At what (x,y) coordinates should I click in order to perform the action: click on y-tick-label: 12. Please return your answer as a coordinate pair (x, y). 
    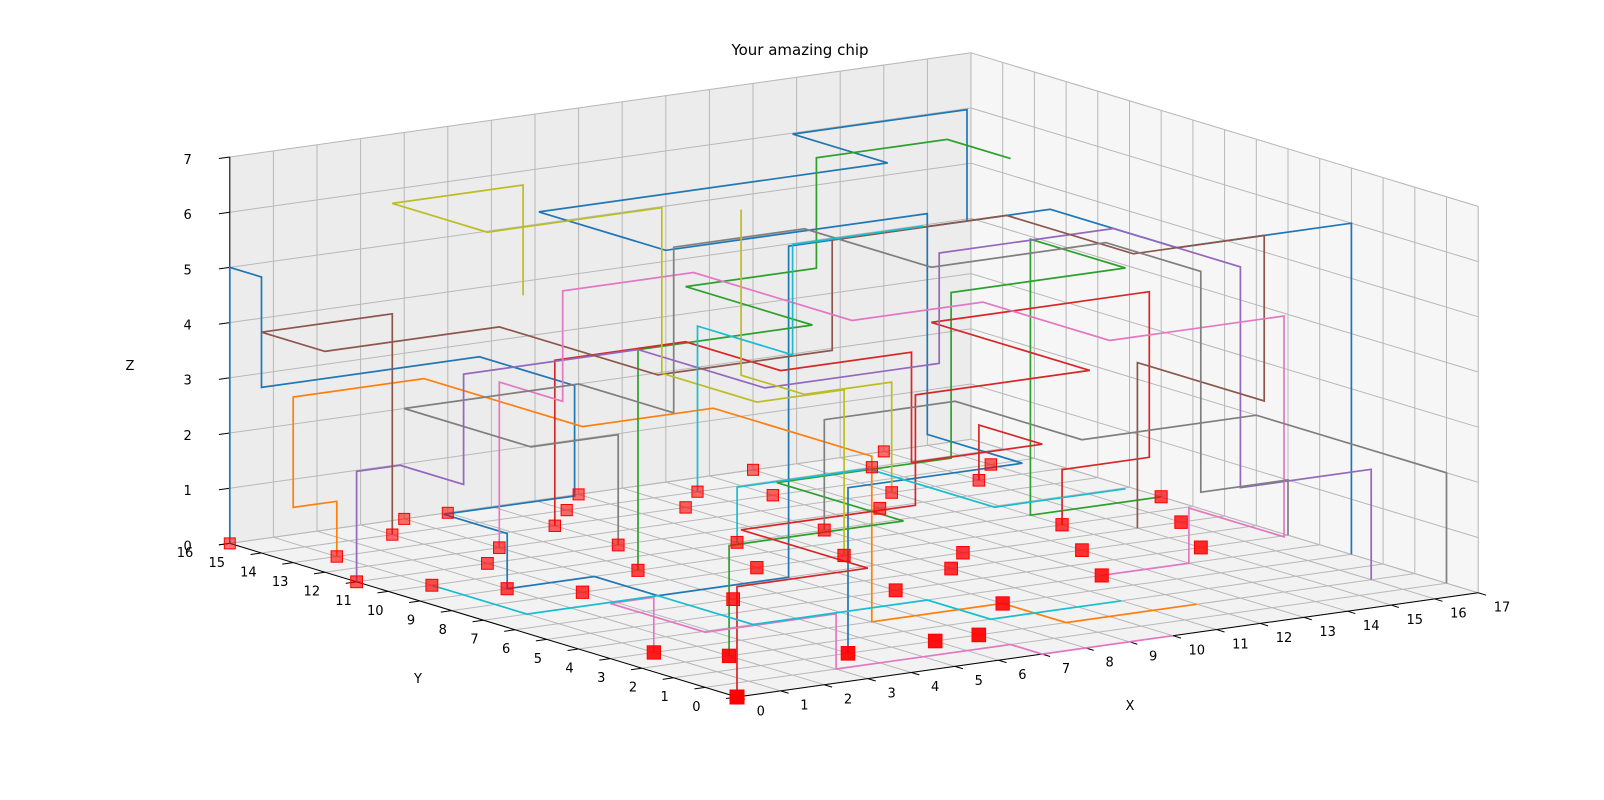
    Looking at the image, I should click on (312, 592).